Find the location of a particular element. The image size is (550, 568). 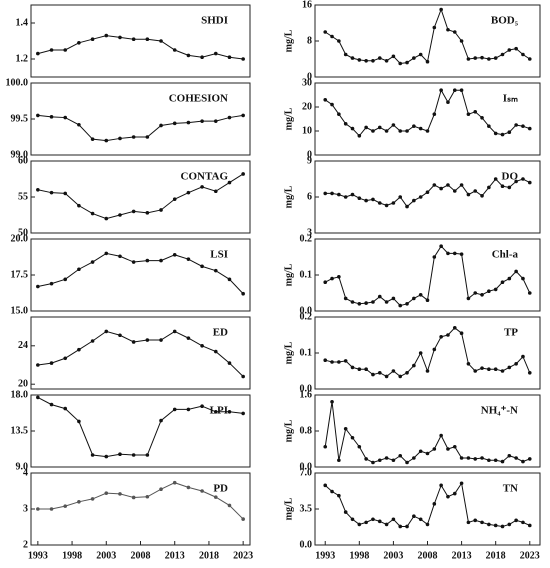

y-tick-label: 1.6 is located at coordinates (306, 394).